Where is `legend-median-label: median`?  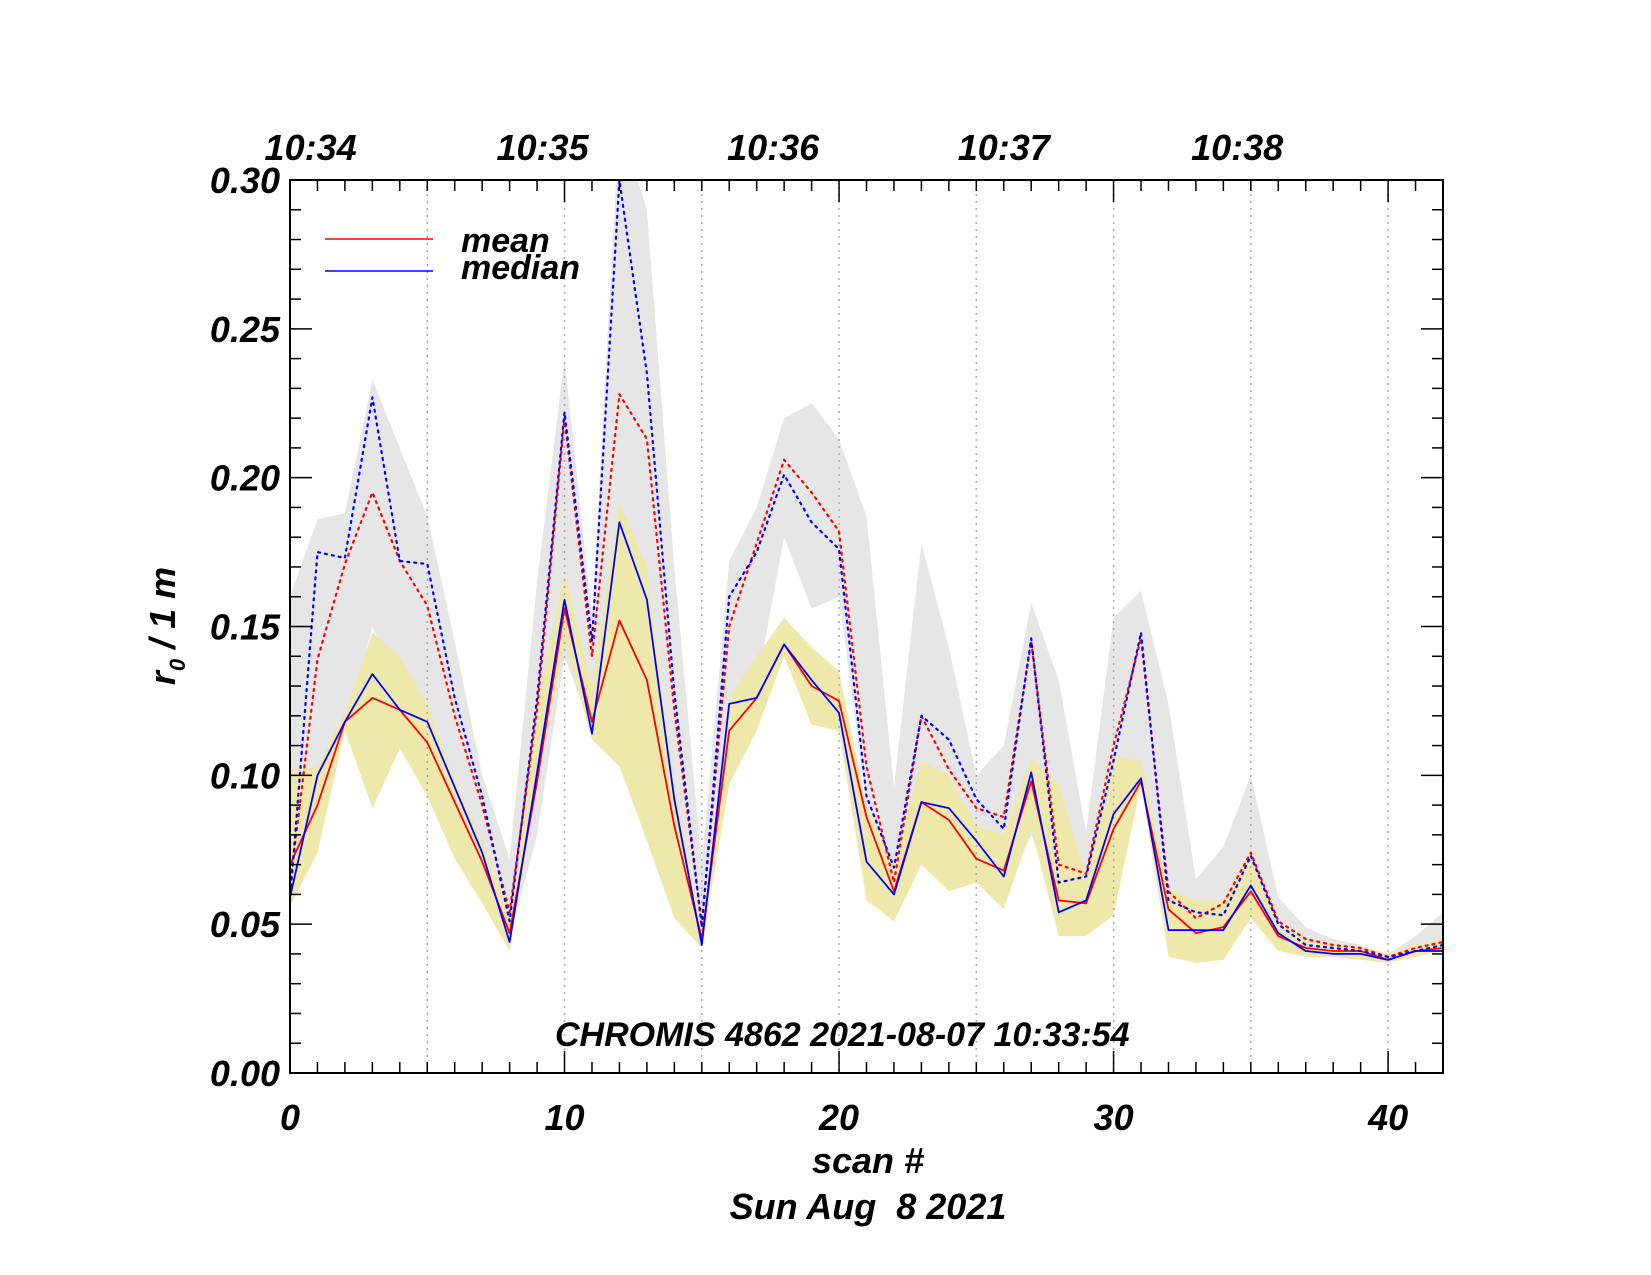 legend-median-label: median is located at coordinates (520, 268).